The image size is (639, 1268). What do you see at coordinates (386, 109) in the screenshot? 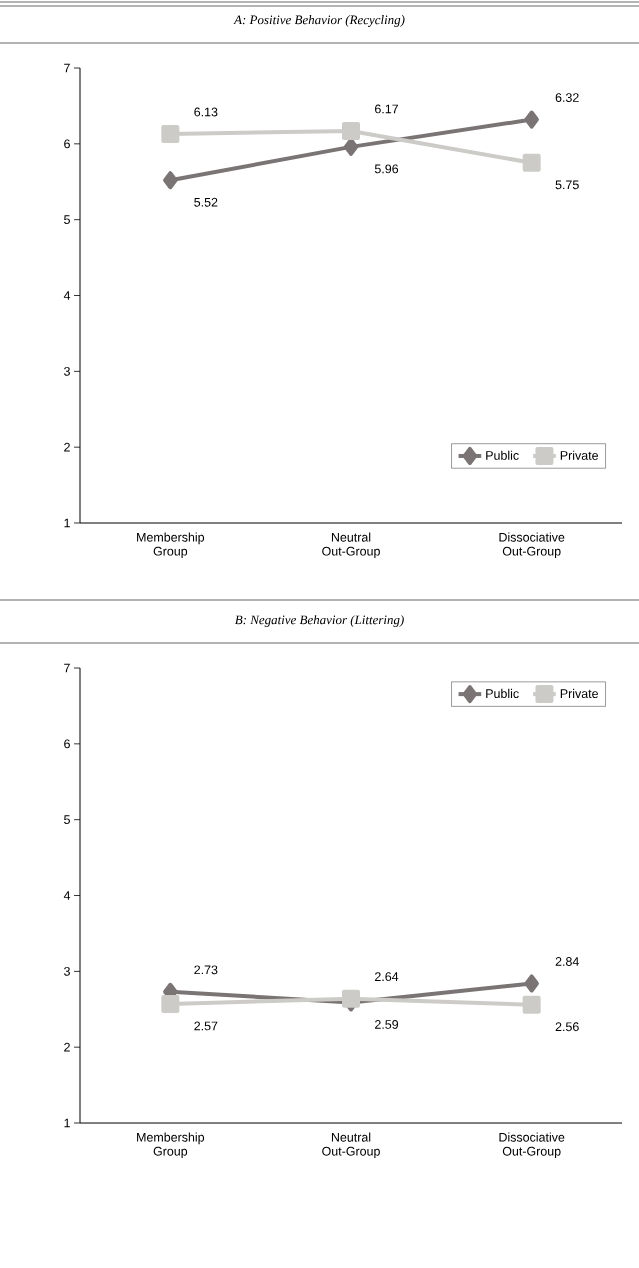
I see `data-label: 6.17` at bounding box center [386, 109].